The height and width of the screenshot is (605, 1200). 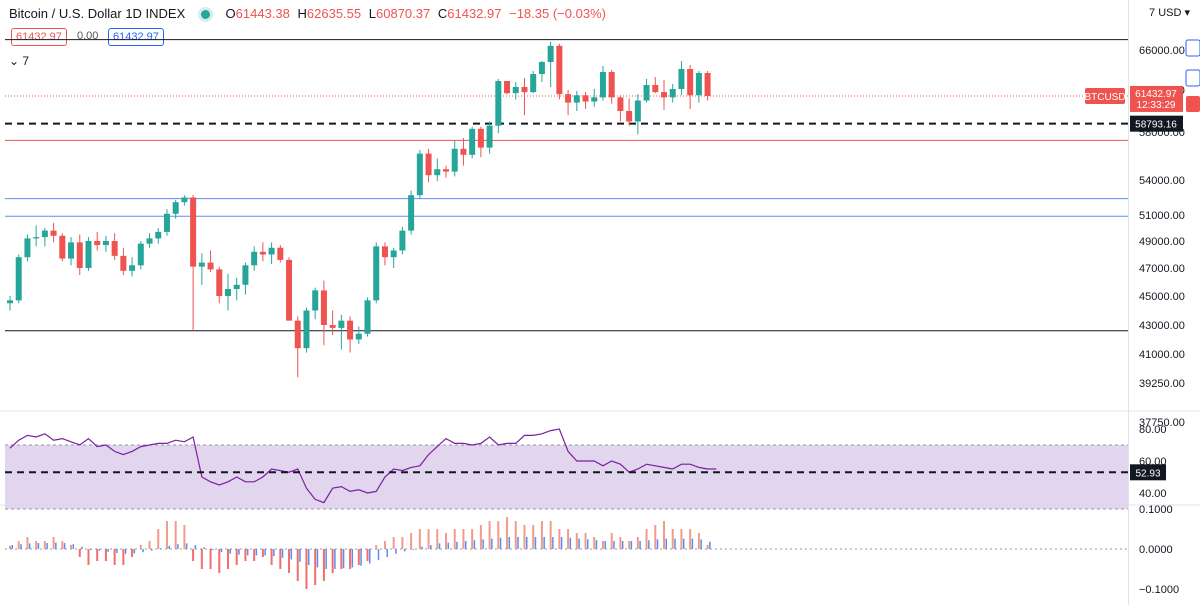 What do you see at coordinates (1162, 242) in the screenshot?
I see `price-axis-label: 49000.00` at bounding box center [1162, 242].